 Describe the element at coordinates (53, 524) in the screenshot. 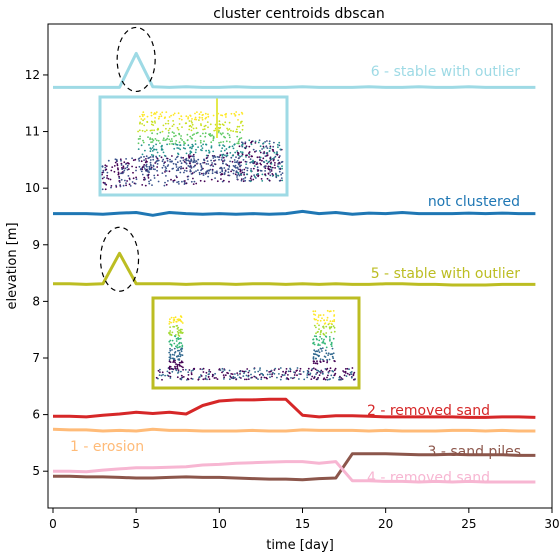

I see `x-tick-label: 0` at that location.